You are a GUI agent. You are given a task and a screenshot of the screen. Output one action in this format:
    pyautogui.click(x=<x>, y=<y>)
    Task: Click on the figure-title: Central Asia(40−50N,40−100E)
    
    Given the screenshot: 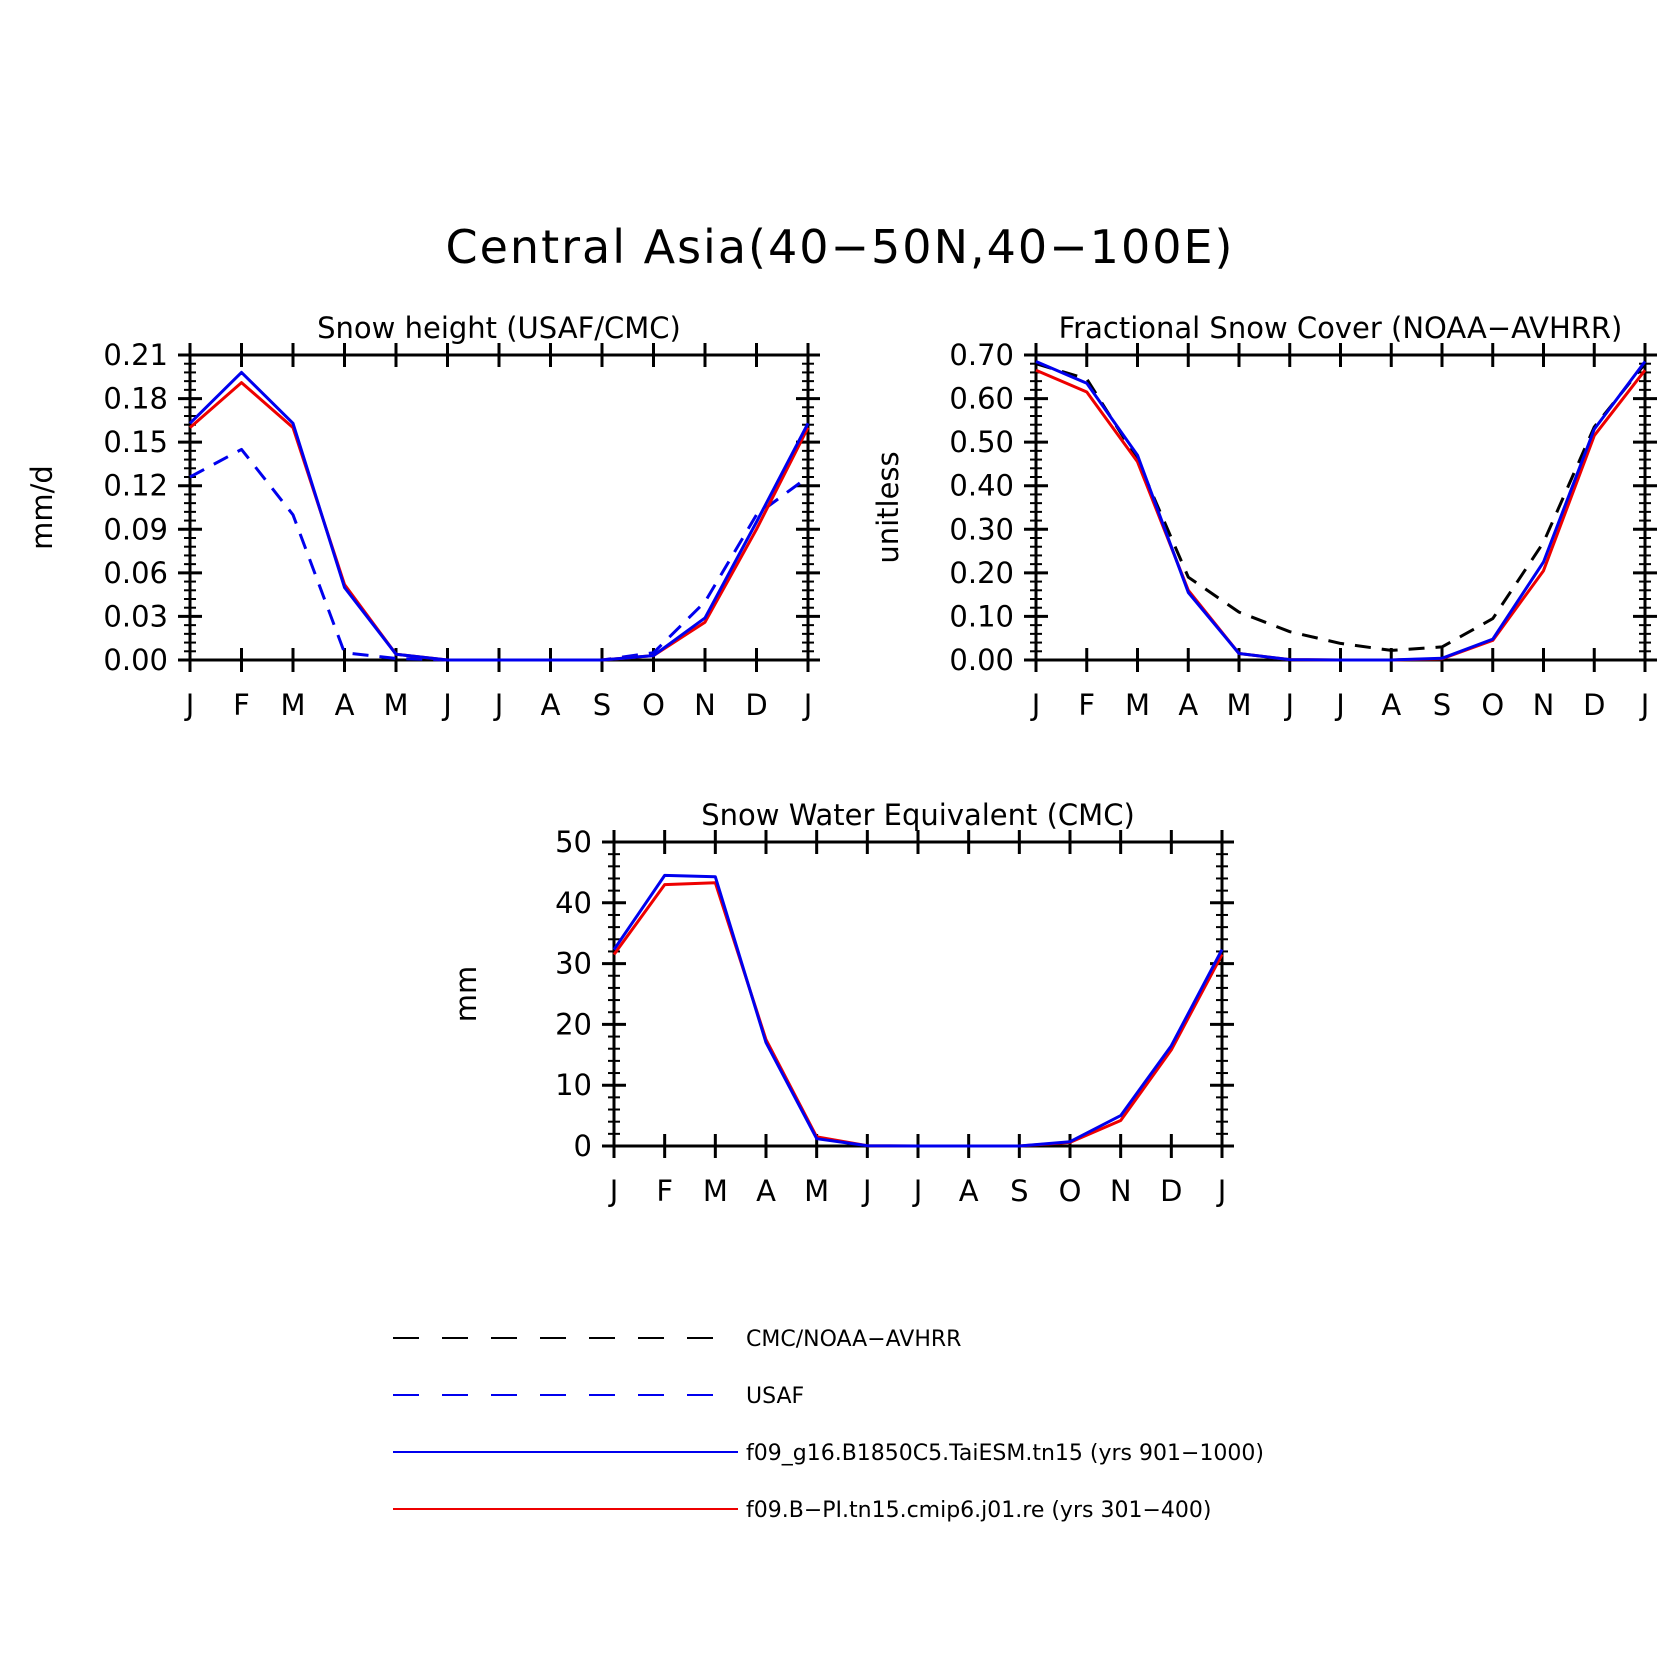 What is the action you would take?
    pyautogui.click(x=840, y=247)
    